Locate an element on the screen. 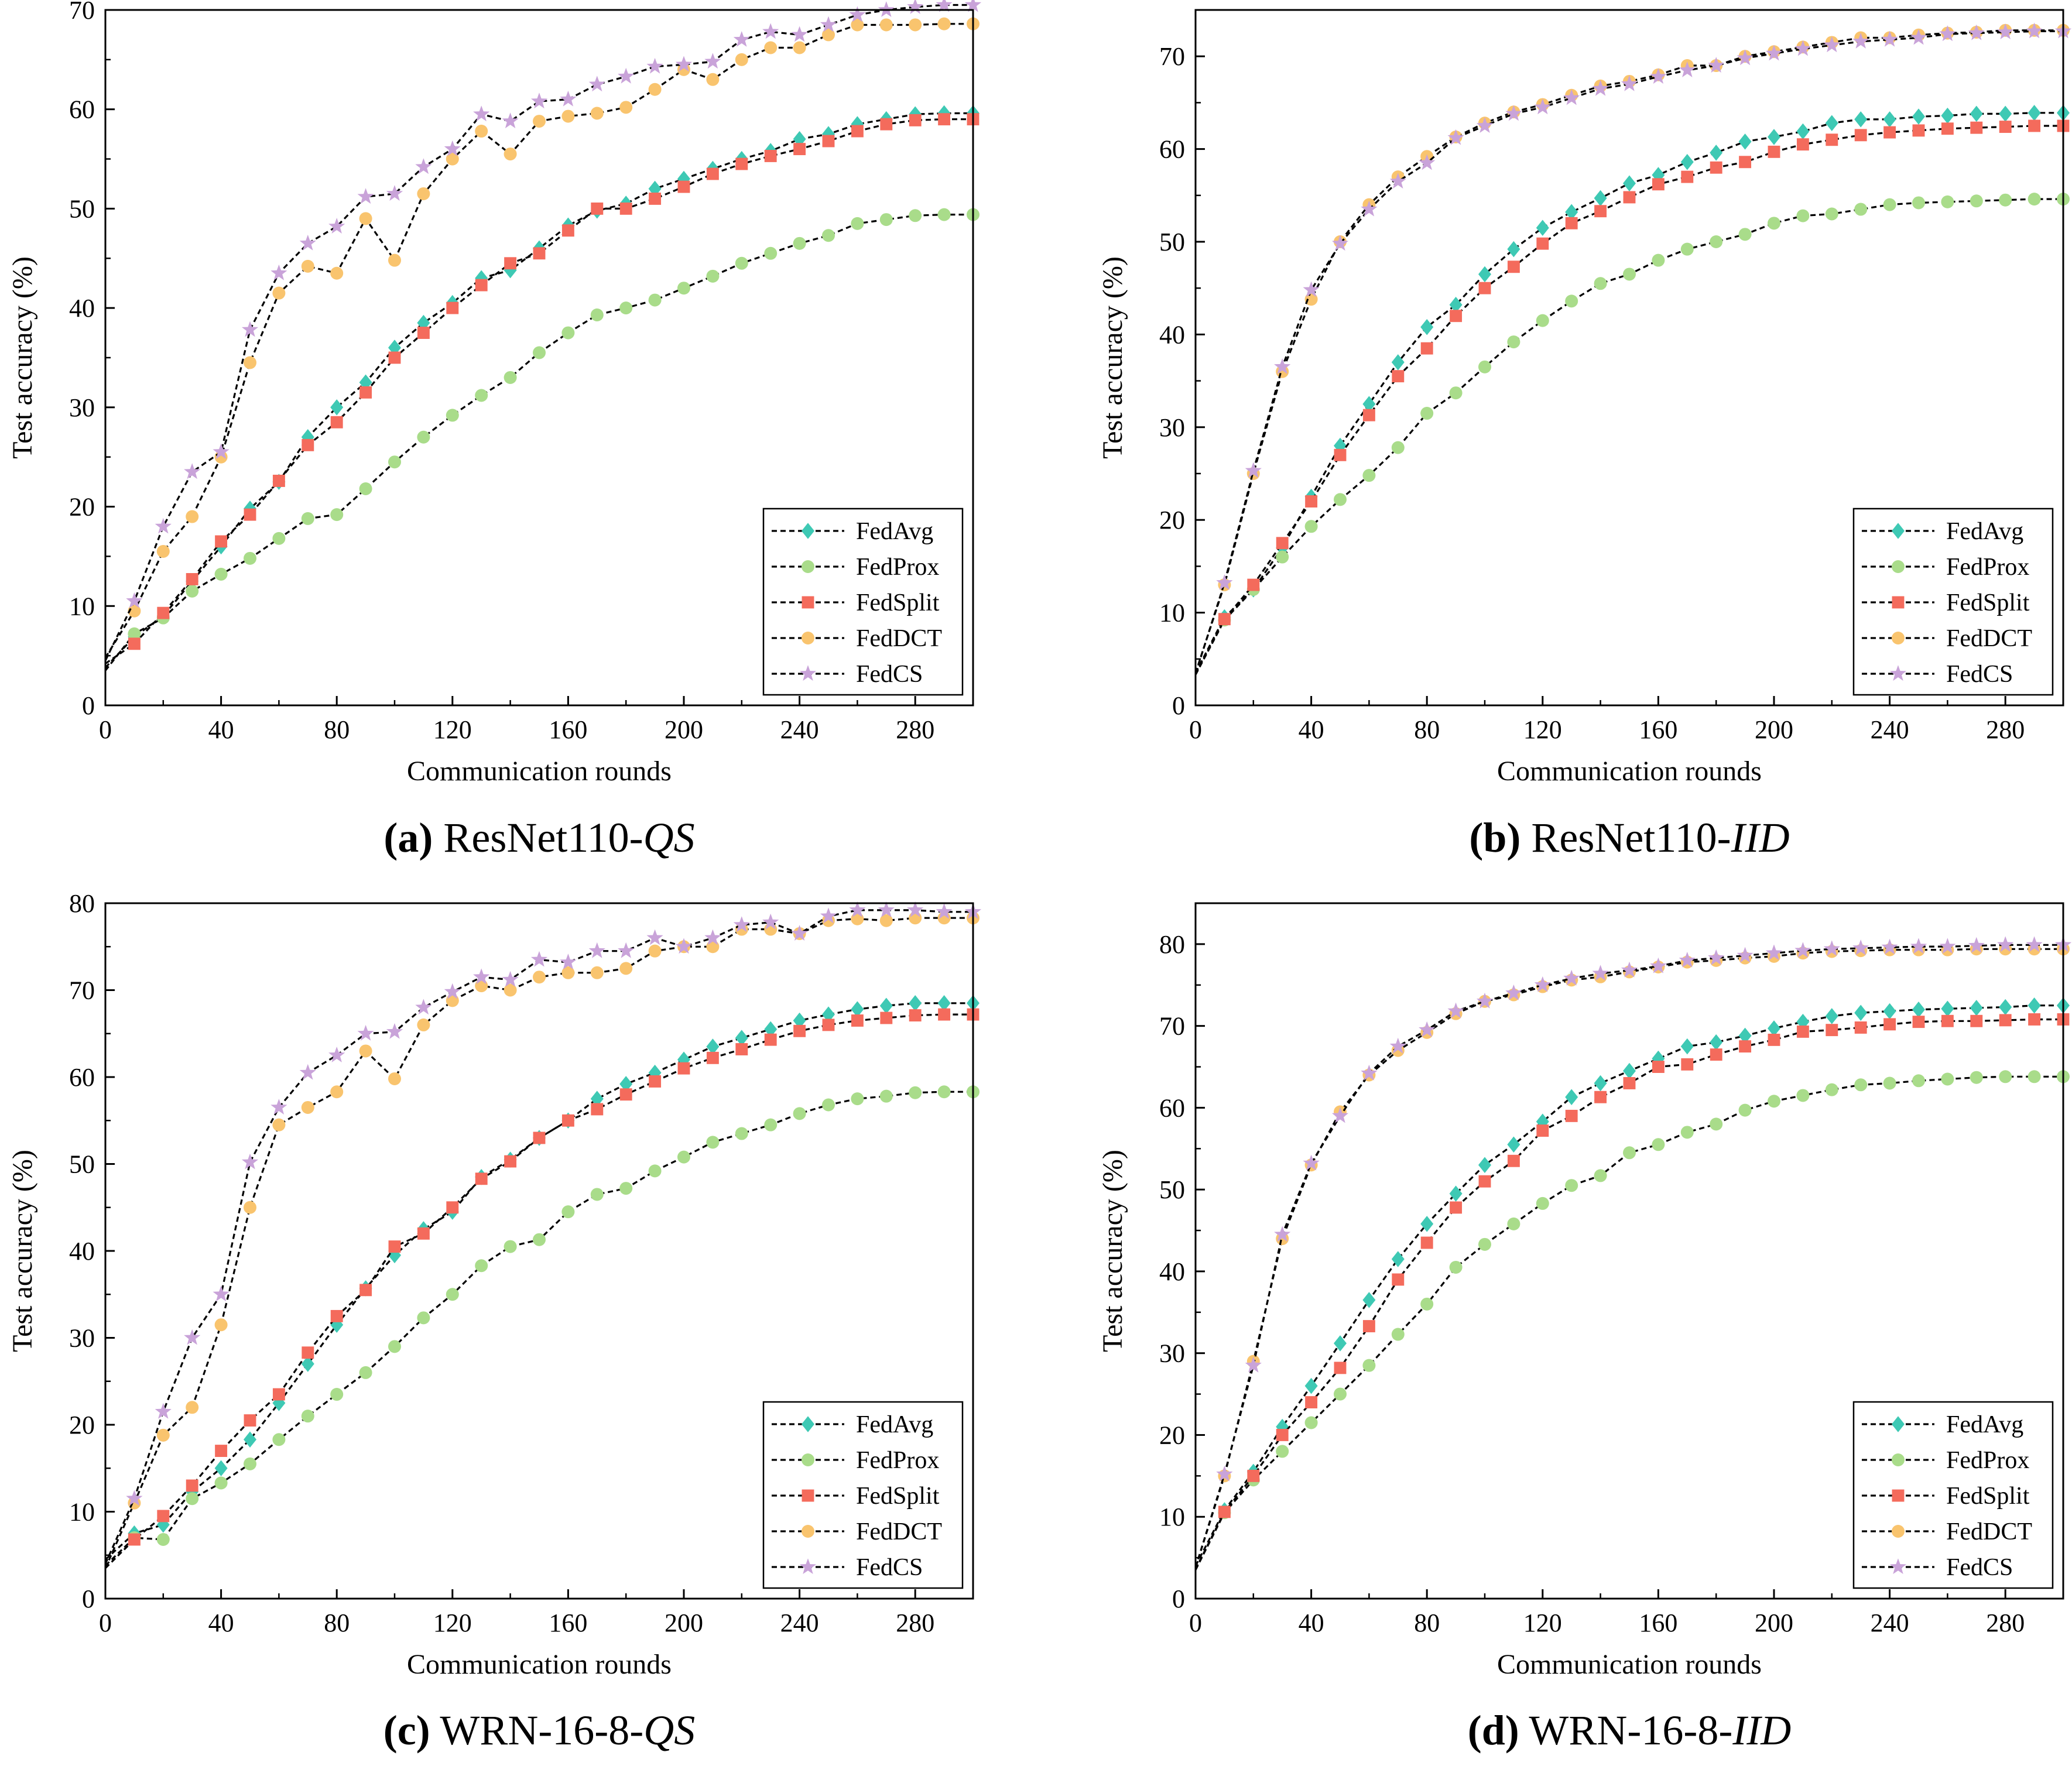  legend-label: FedAvg is located at coordinates (894, 1424).